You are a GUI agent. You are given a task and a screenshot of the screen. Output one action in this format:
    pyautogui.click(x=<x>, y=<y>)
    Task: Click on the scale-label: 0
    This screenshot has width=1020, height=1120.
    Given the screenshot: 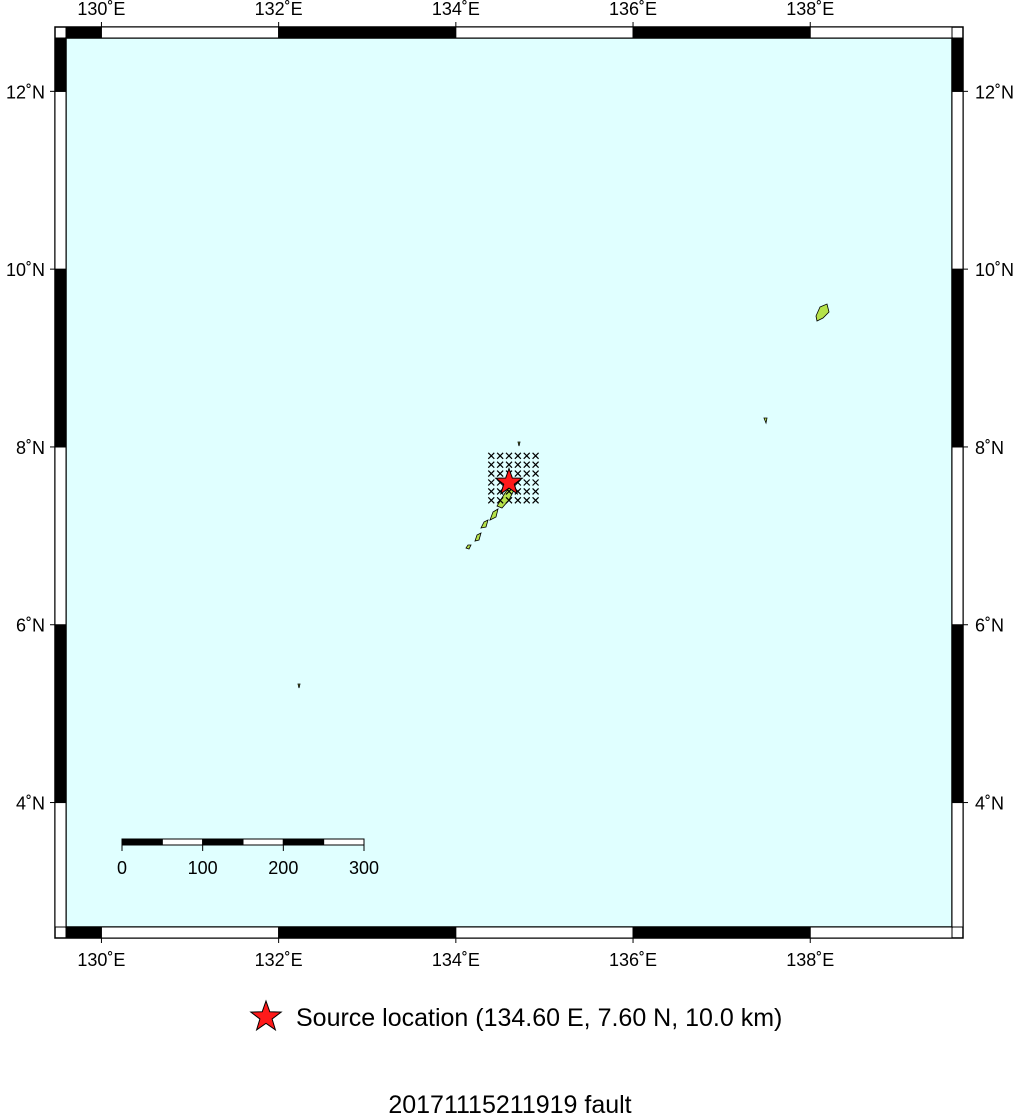 What is the action you would take?
    pyautogui.click(x=122, y=868)
    